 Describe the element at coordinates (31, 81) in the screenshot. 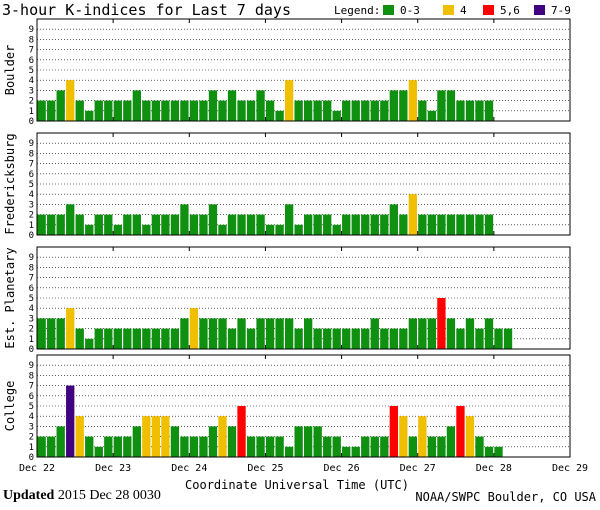

I see `y-tick-label: 4` at that location.